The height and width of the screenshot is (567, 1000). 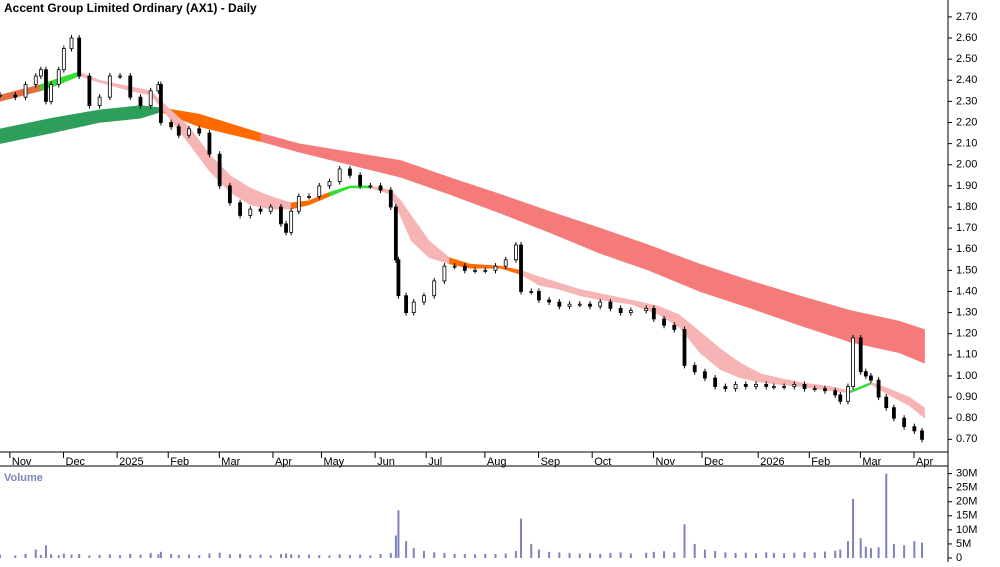 I want to click on x-tick-label: Jul, so click(x=435, y=462).